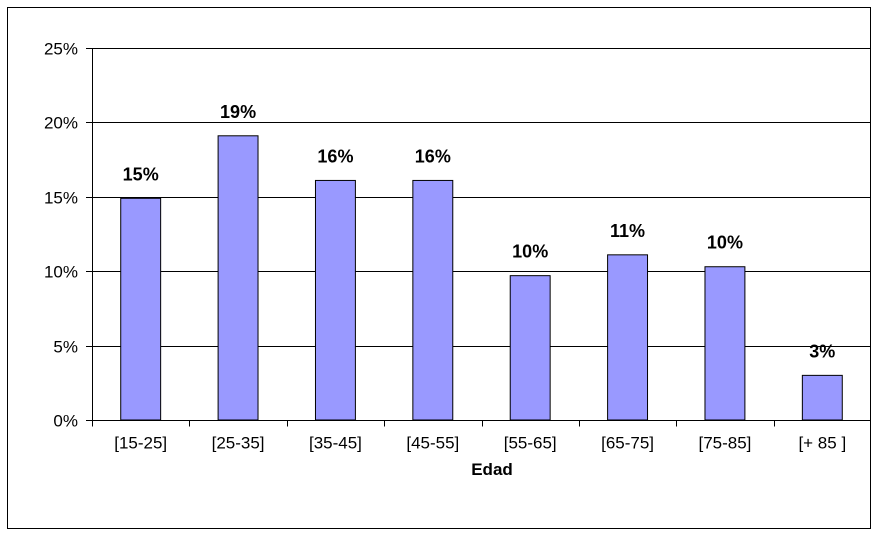 The image size is (878, 541). Describe the element at coordinates (61, 123) in the screenshot. I see `y-tick-label: 20%` at that location.